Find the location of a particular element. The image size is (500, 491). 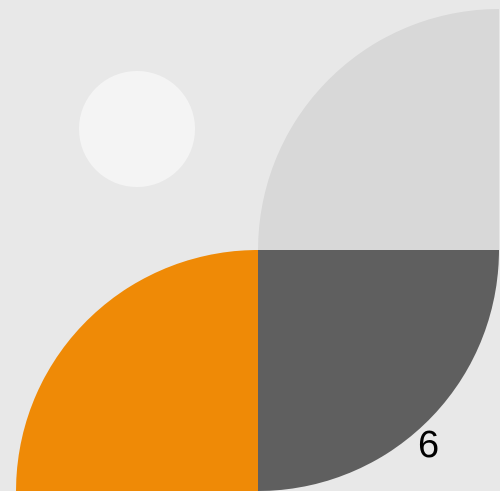

light-circle is located at coordinates (137, 129).